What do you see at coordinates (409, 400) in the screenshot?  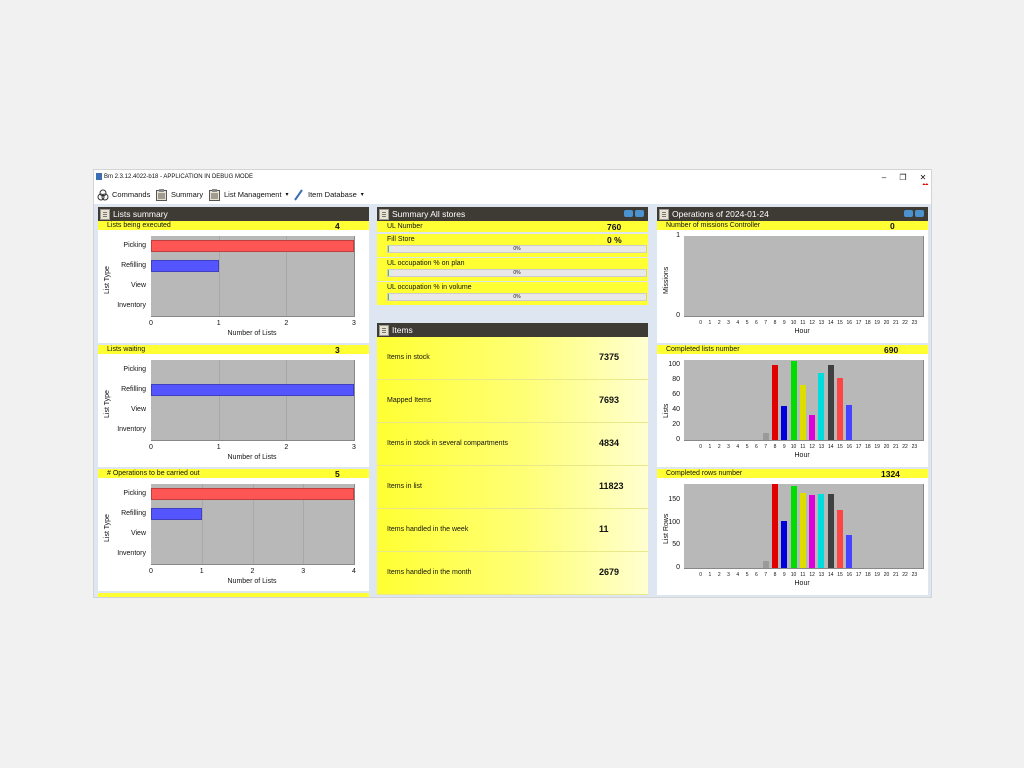 I see `items-row-label: Mapped Items` at bounding box center [409, 400].